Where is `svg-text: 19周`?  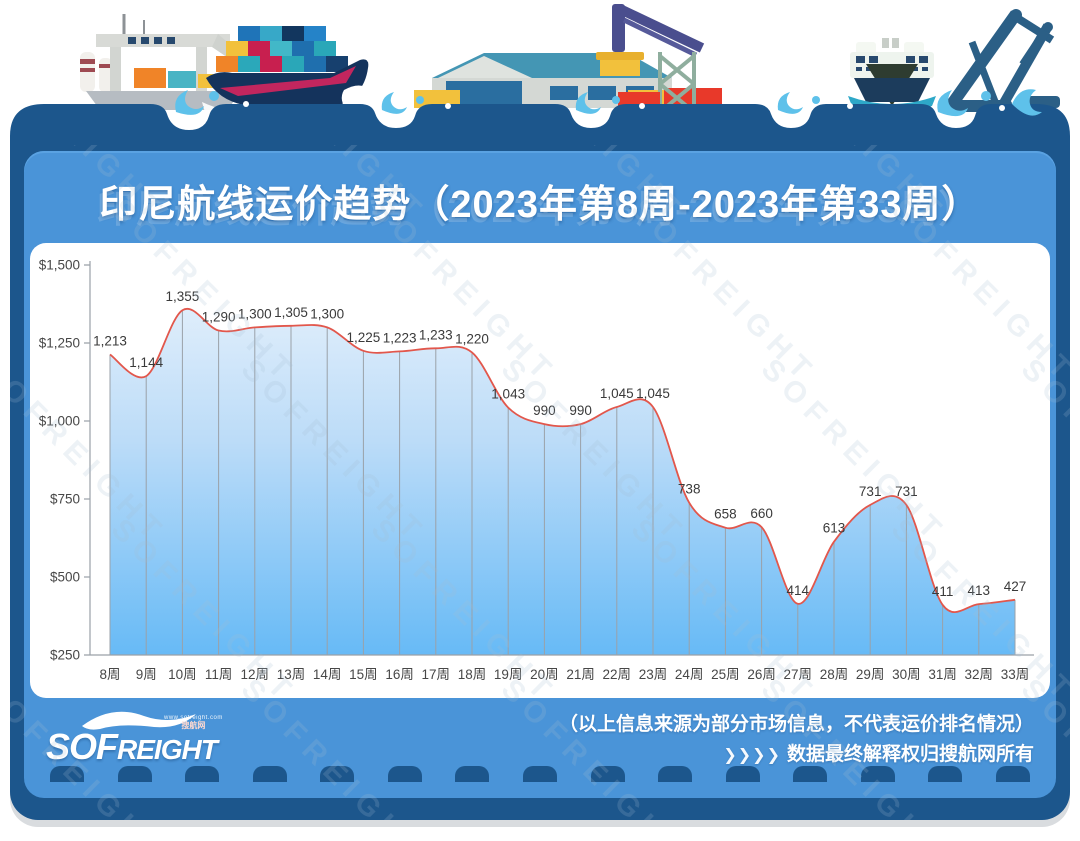
svg-text: 19周 is located at coordinates (508, 674).